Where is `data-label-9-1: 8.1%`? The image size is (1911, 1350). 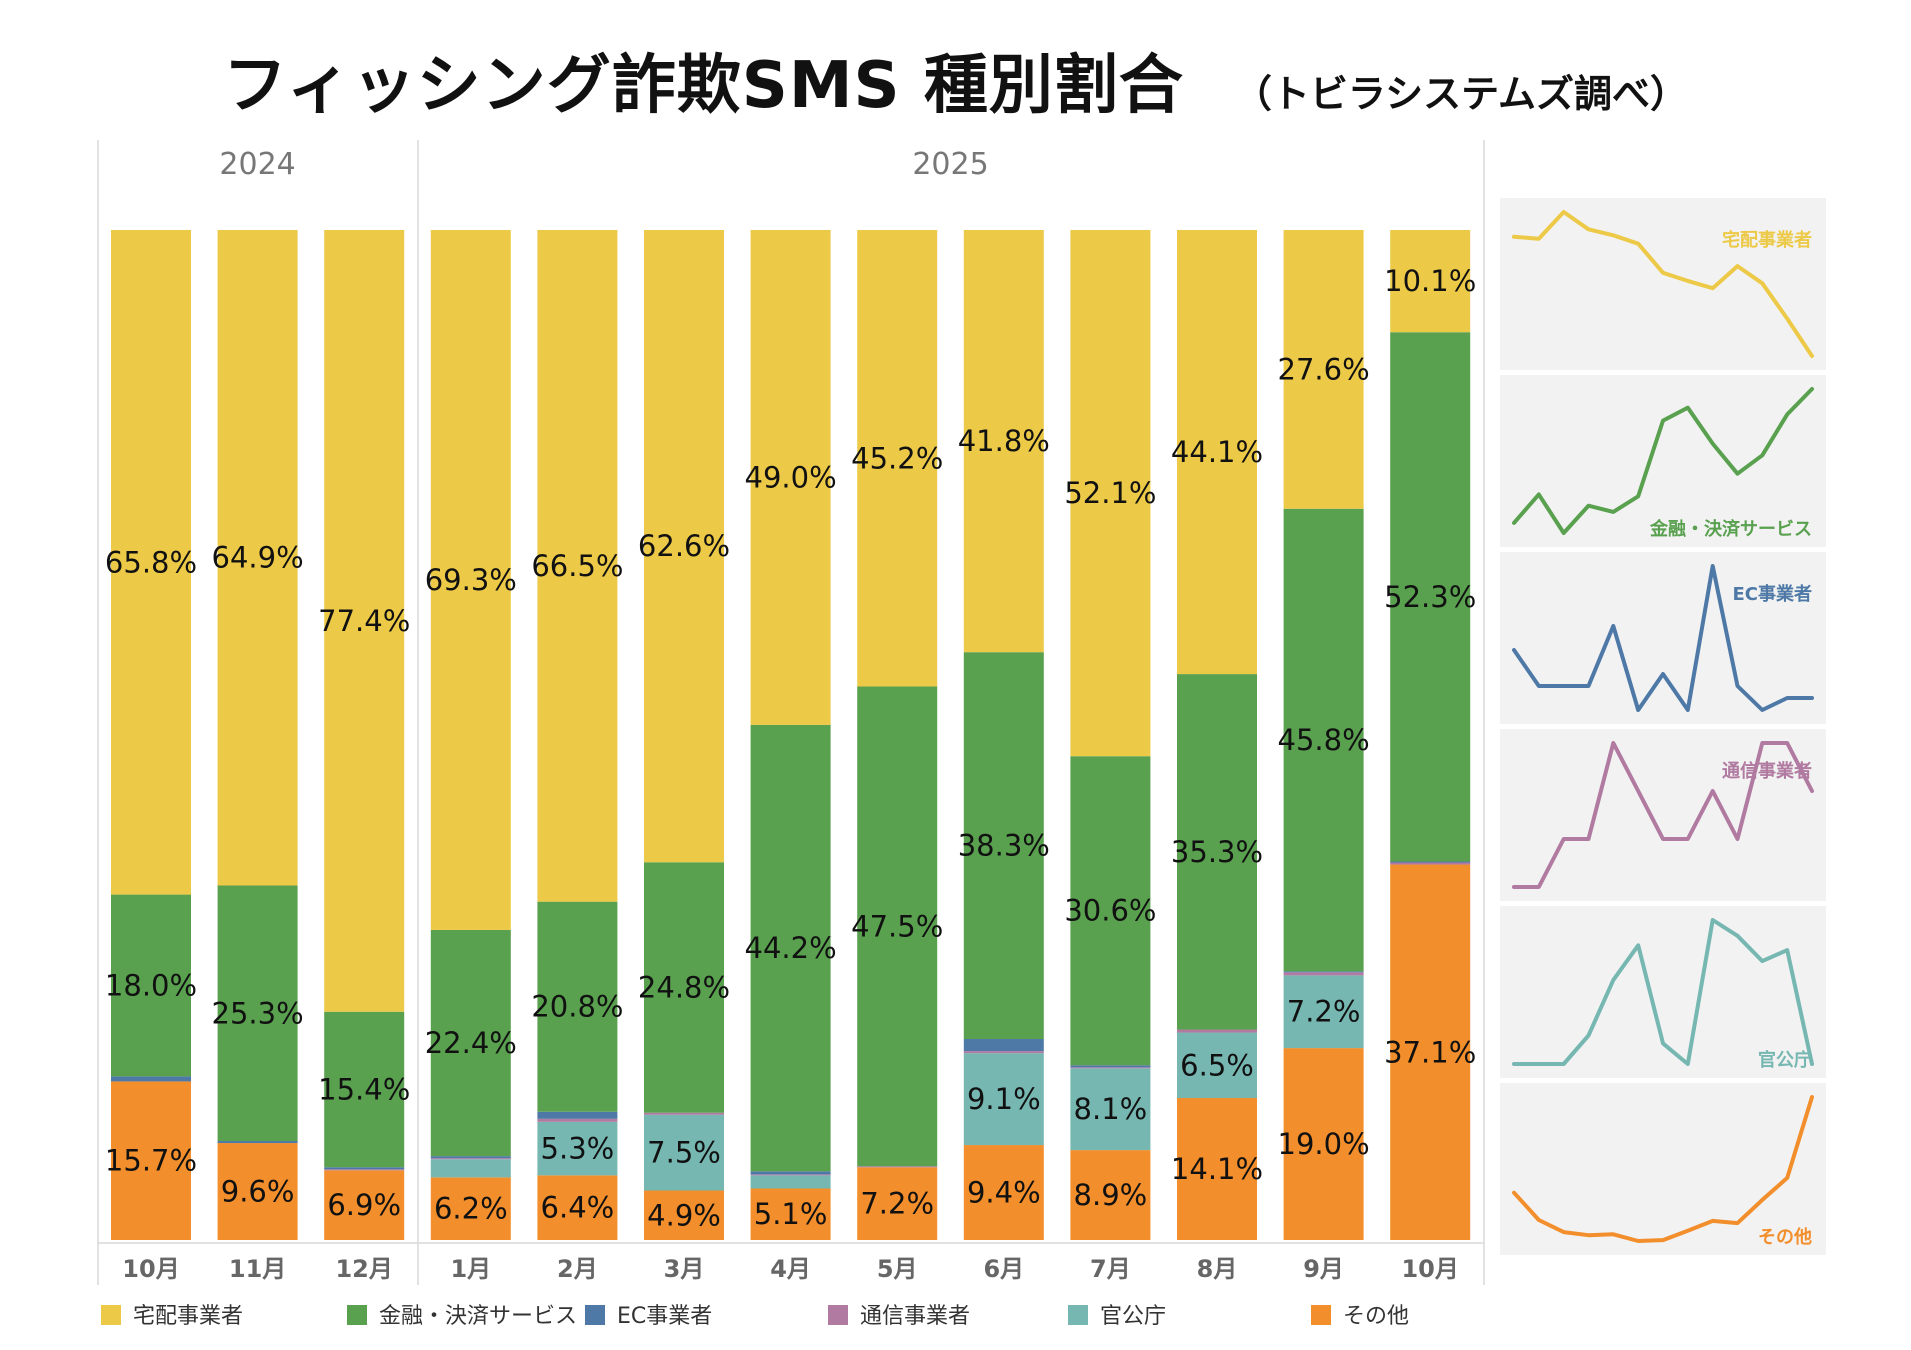 data-label-9-1: 8.1% is located at coordinates (1111, 1109).